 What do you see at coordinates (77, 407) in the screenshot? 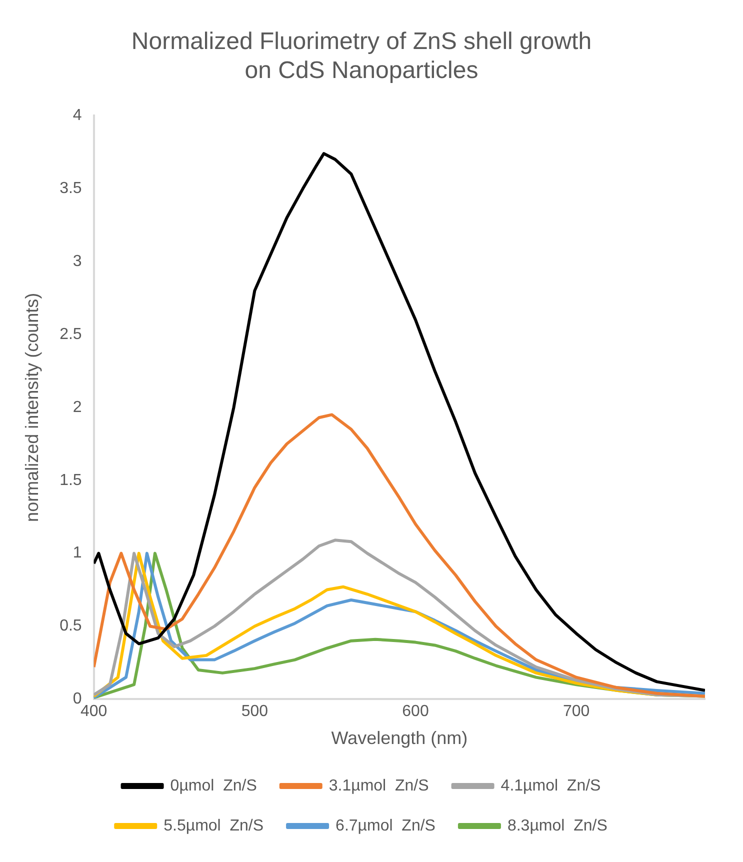
I see `y-tick-label: 2` at bounding box center [77, 407].